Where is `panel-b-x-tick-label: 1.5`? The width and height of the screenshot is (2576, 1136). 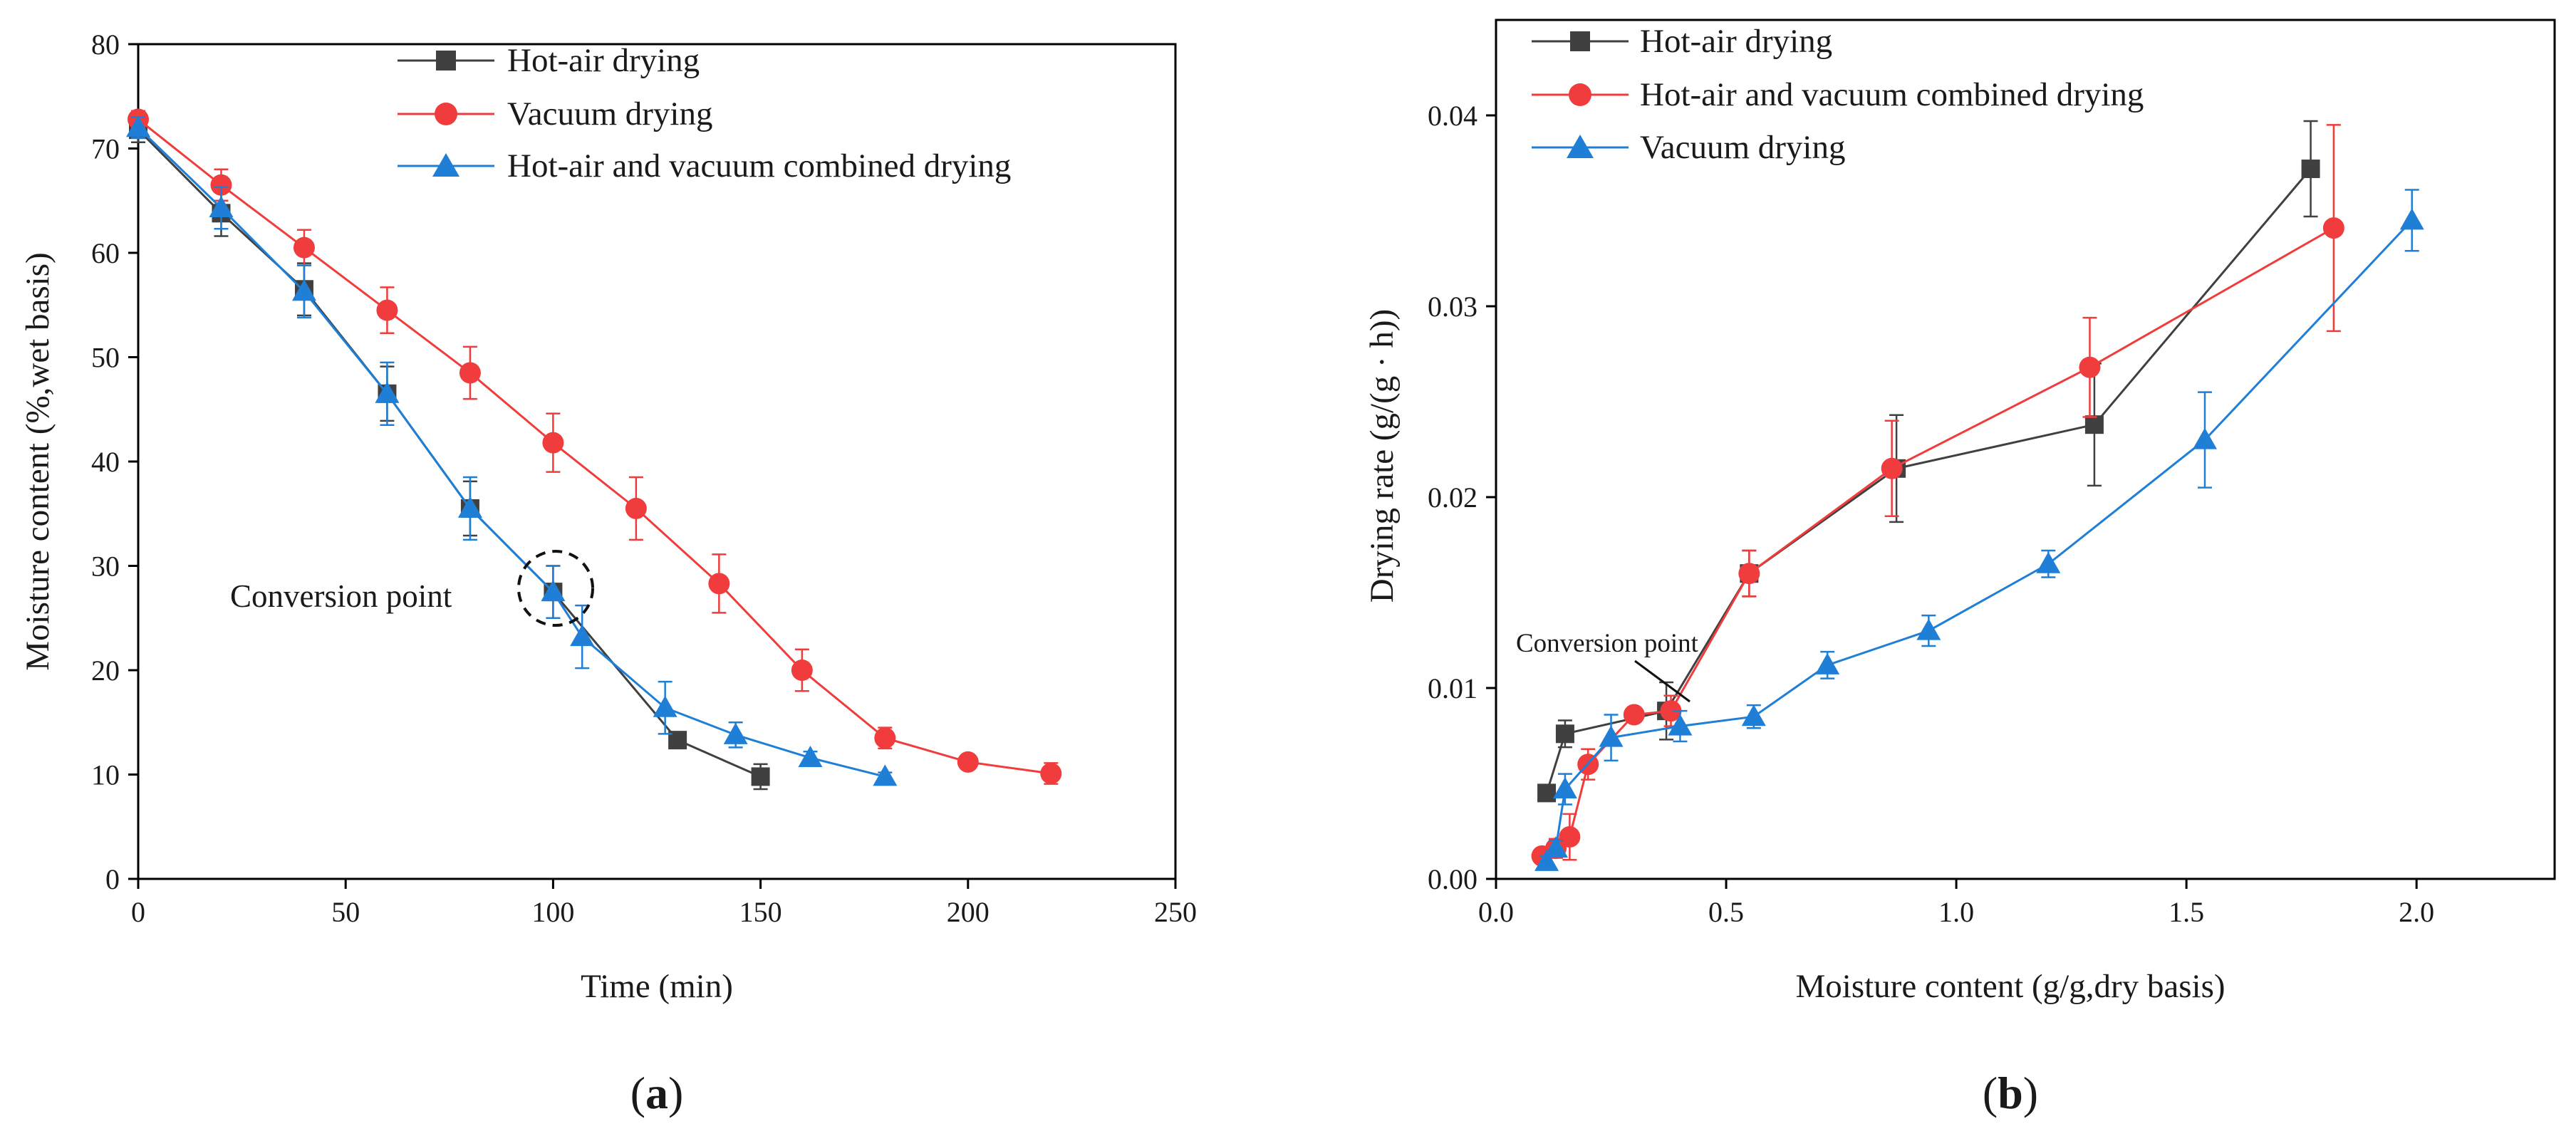 panel-b-x-tick-label: 1.5 is located at coordinates (2186, 912).